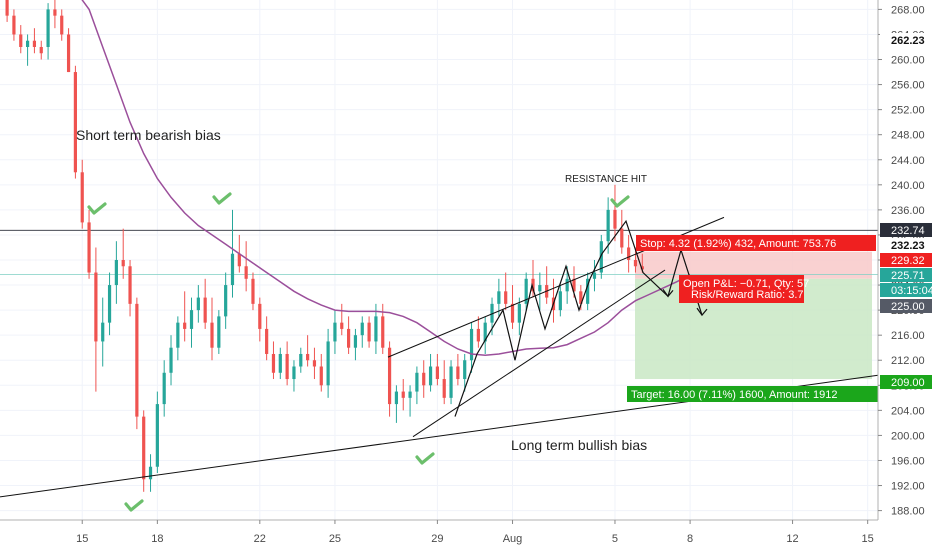 The height and width of the screenshot is (550, 932). What do you see at coordinates (148, 135) in the screenshot?
I see `annotation-short-term: Short term bearish bias` at bounding box center [148, 135].